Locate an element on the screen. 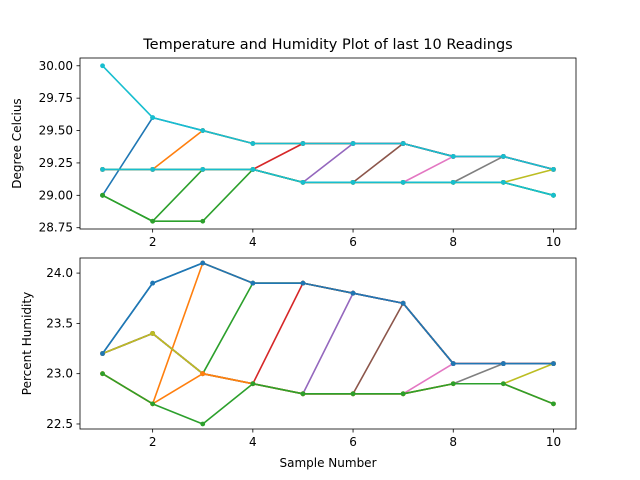 The width and height of the screenshot is (640, 480). humidity-x-tick-label: 10 is located at coordinates (553, 442).